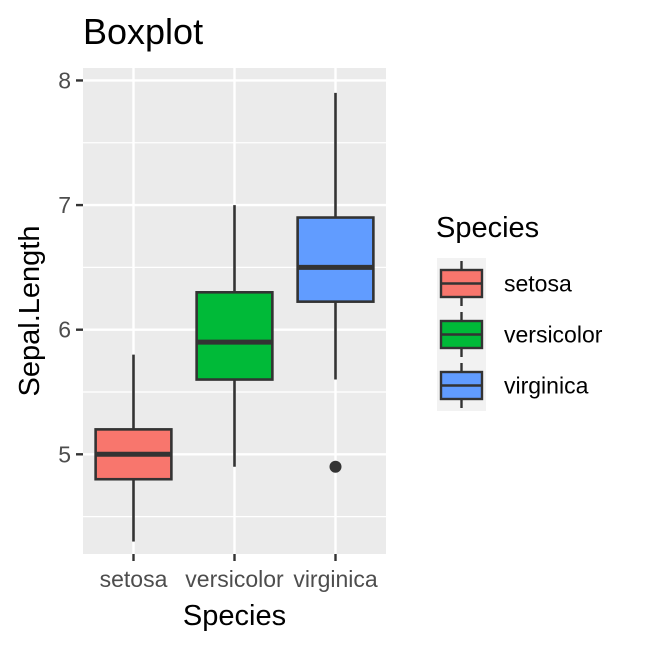 The width and height of the screenshot is (648, 648). Describe the element at coordinates (234, 616) in the screenshot. I see `x-axis-title: Species` at that location.